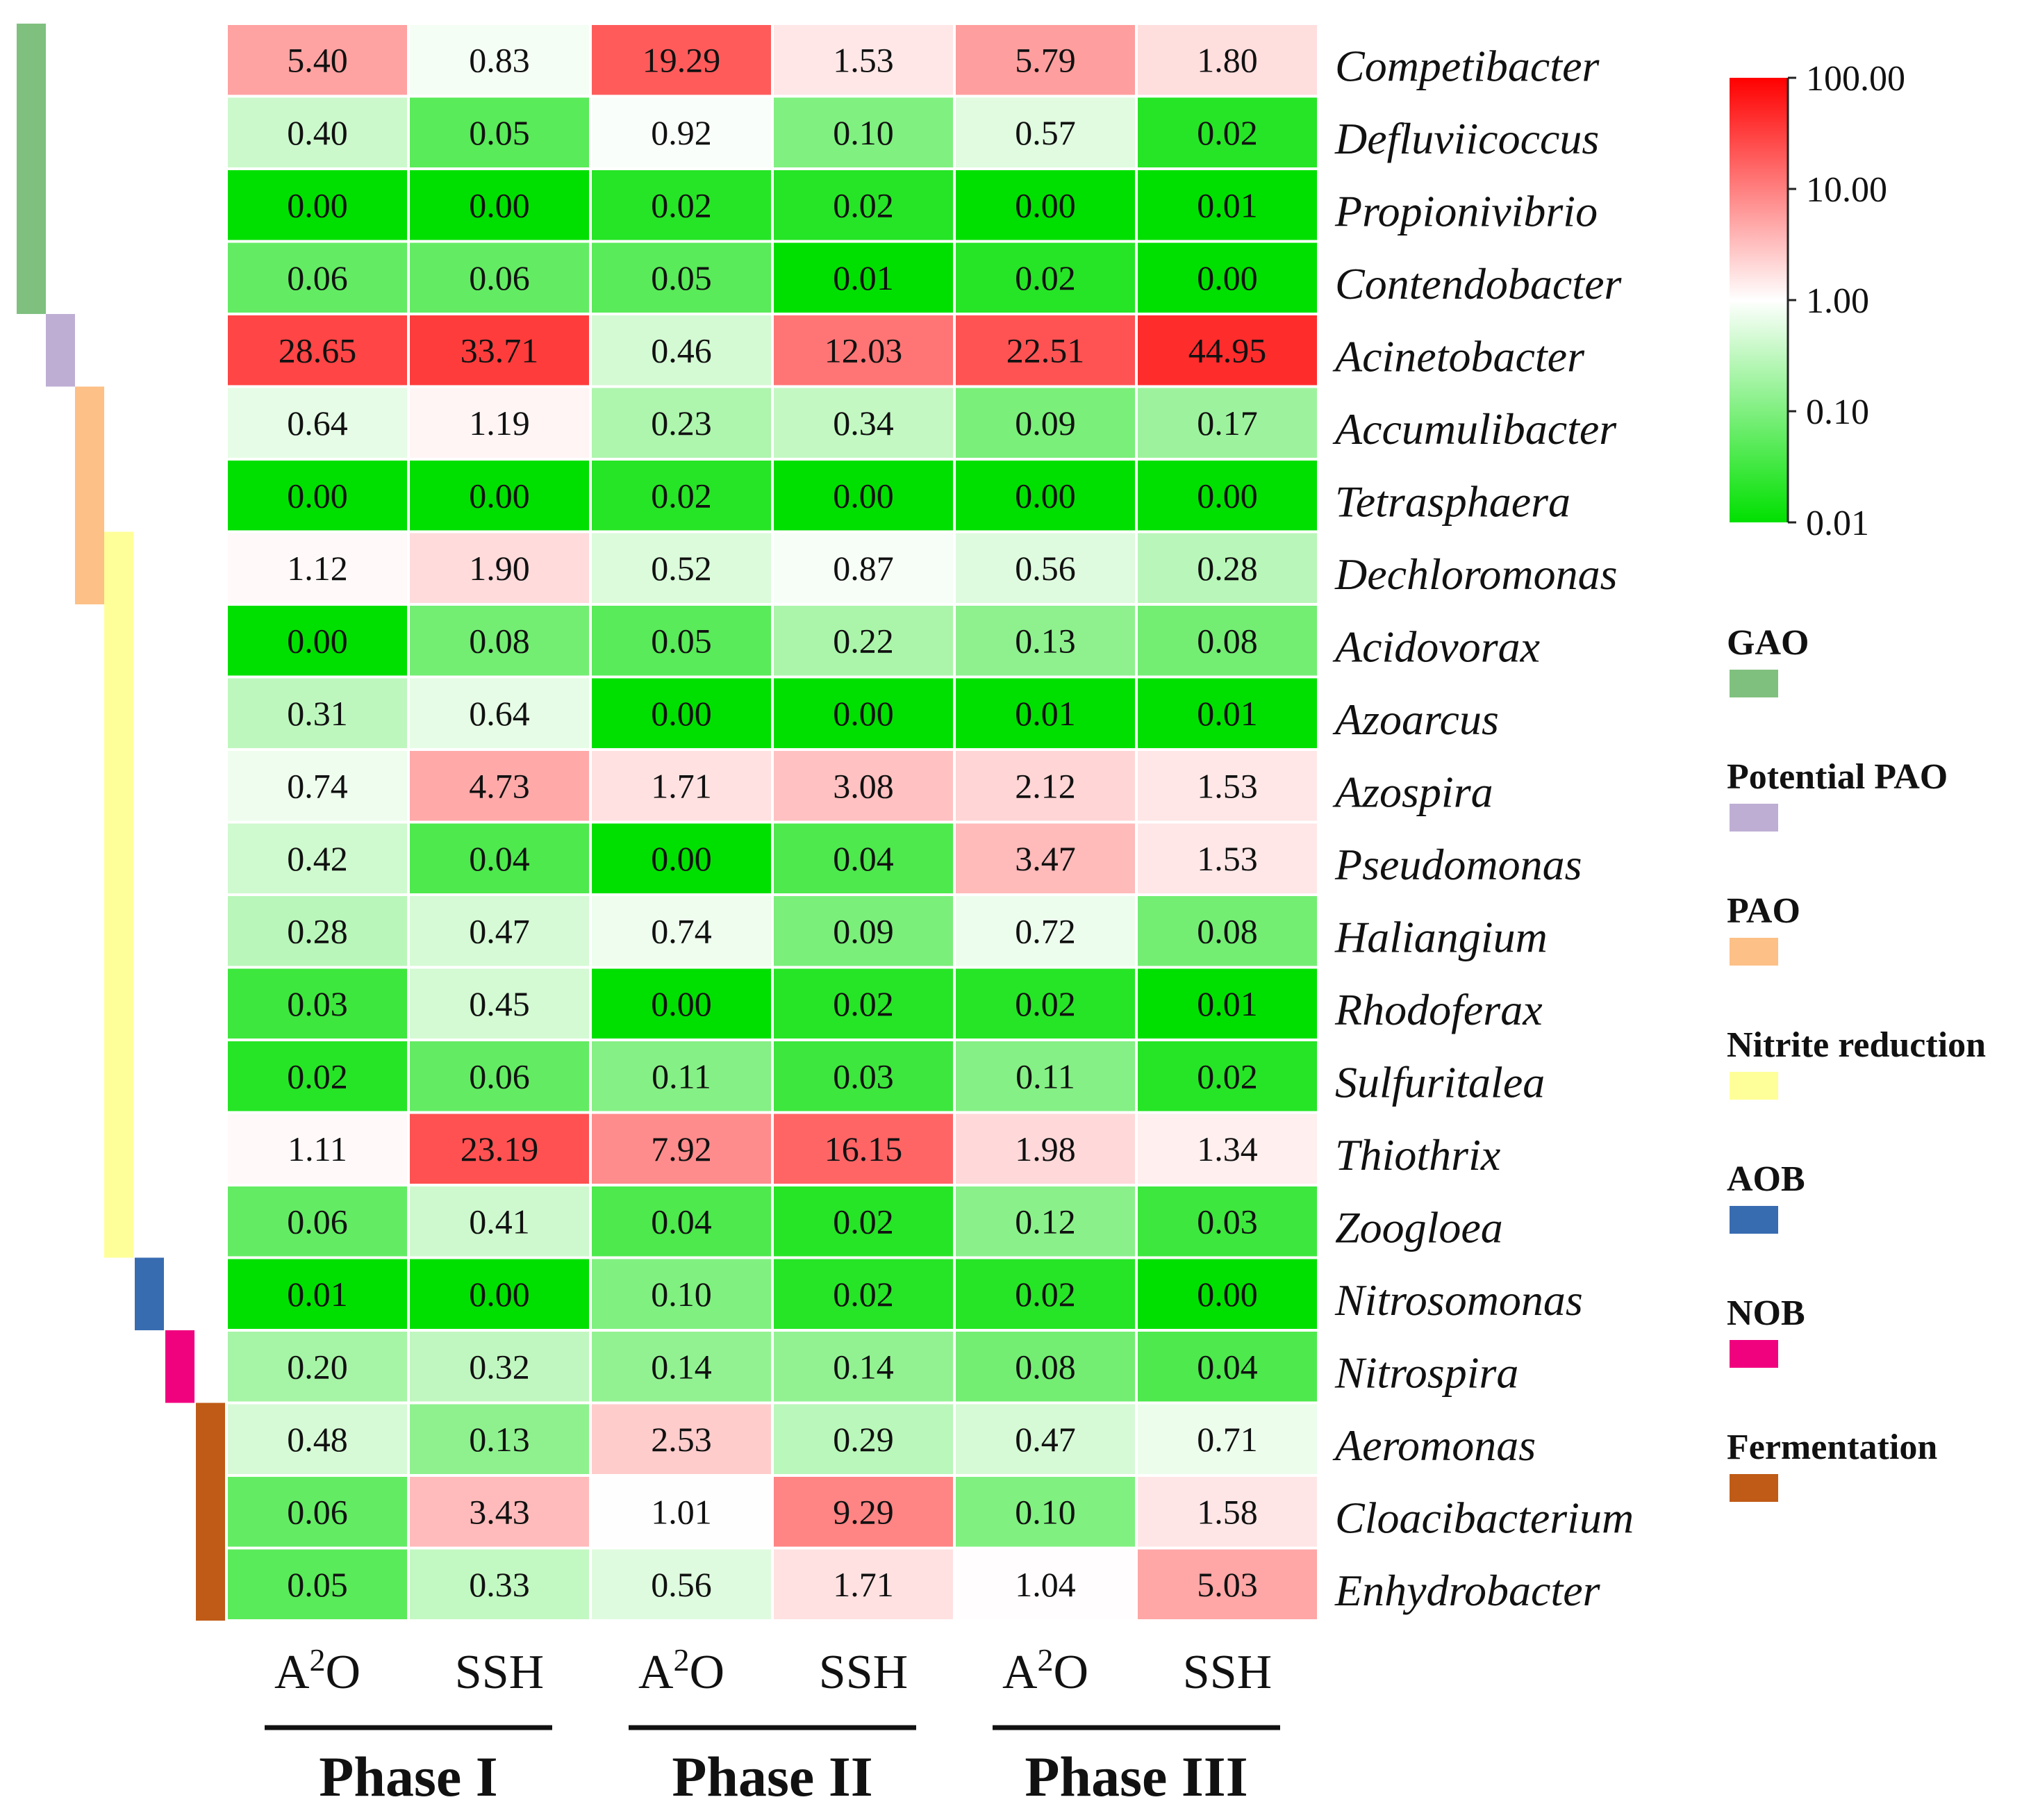 The image size is (2031, 1820). I want to click on row-label: Enhydrobacter, so click(1467, 1591).